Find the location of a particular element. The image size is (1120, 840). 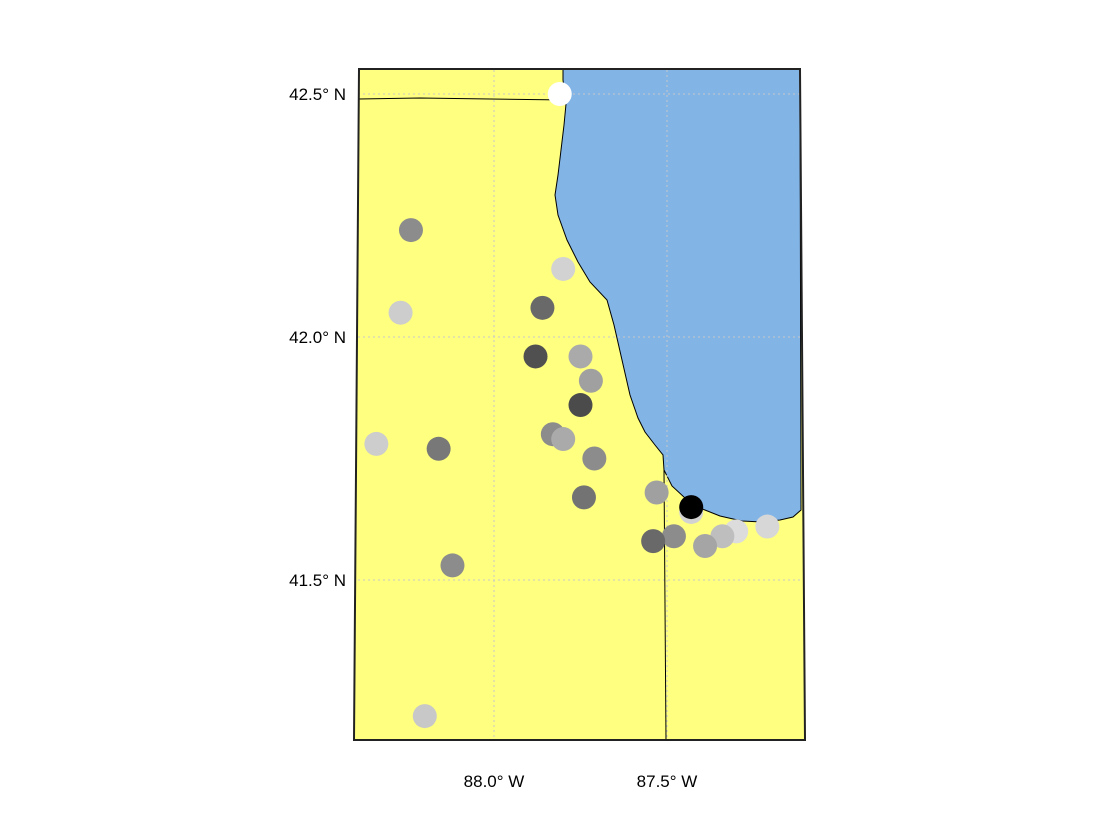

lat-tick-label: 41.5° N is located at coordinates (317, 580).